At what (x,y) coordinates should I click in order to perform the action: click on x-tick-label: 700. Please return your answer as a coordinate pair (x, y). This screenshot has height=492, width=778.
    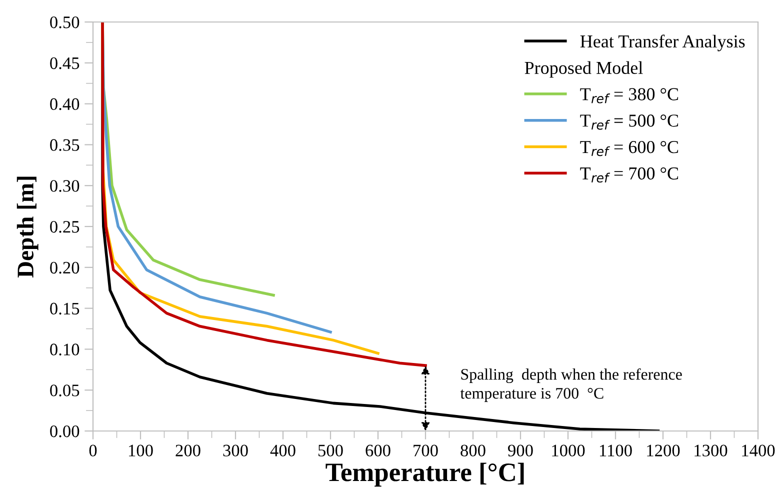
    Looking at the image, I should click on (426, 450).